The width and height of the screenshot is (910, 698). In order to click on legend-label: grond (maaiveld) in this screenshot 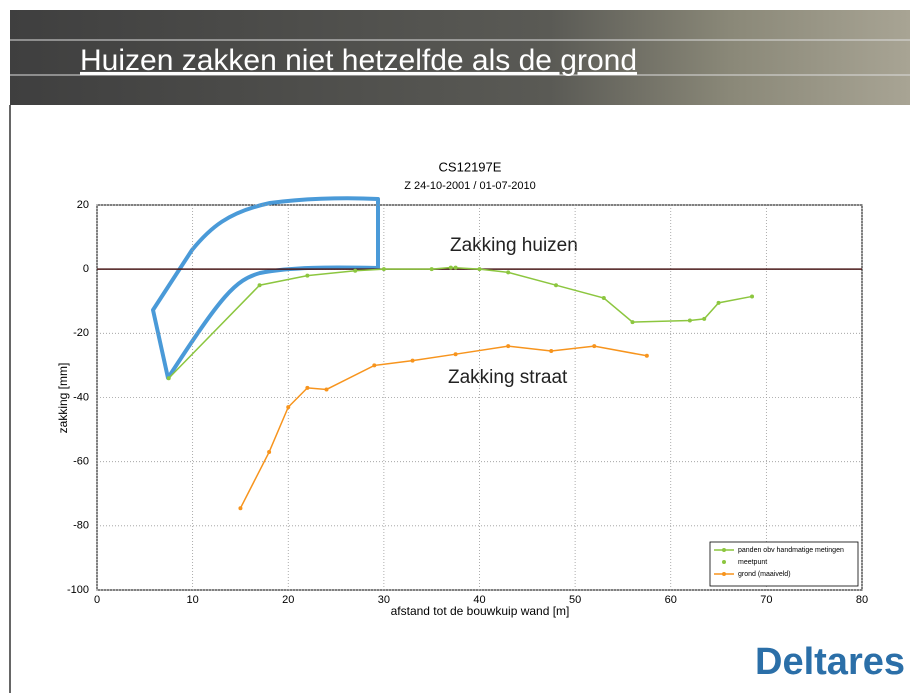, I will do `click(764, 574)`.